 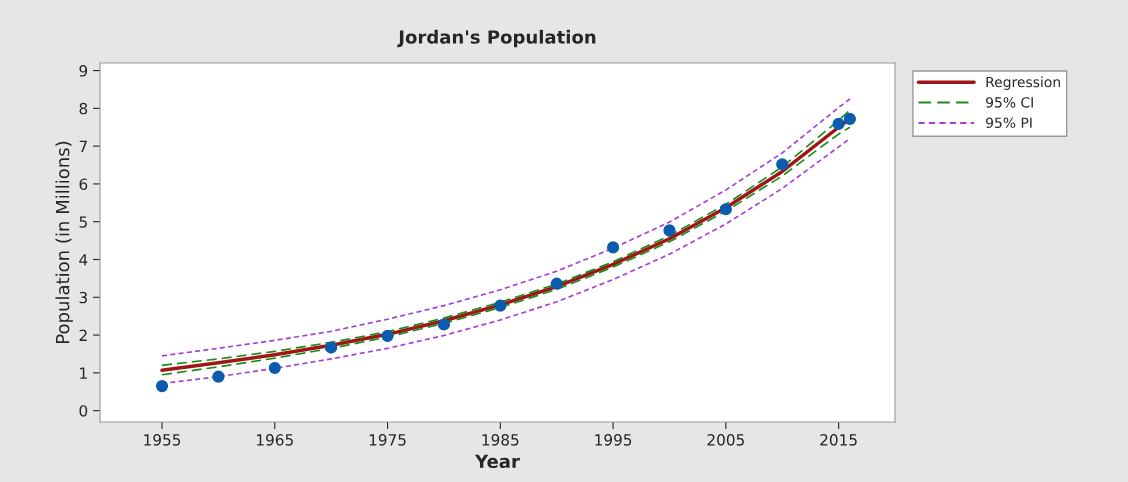 I want to click on y-tick-label: 0, so click(x=83, y=411).